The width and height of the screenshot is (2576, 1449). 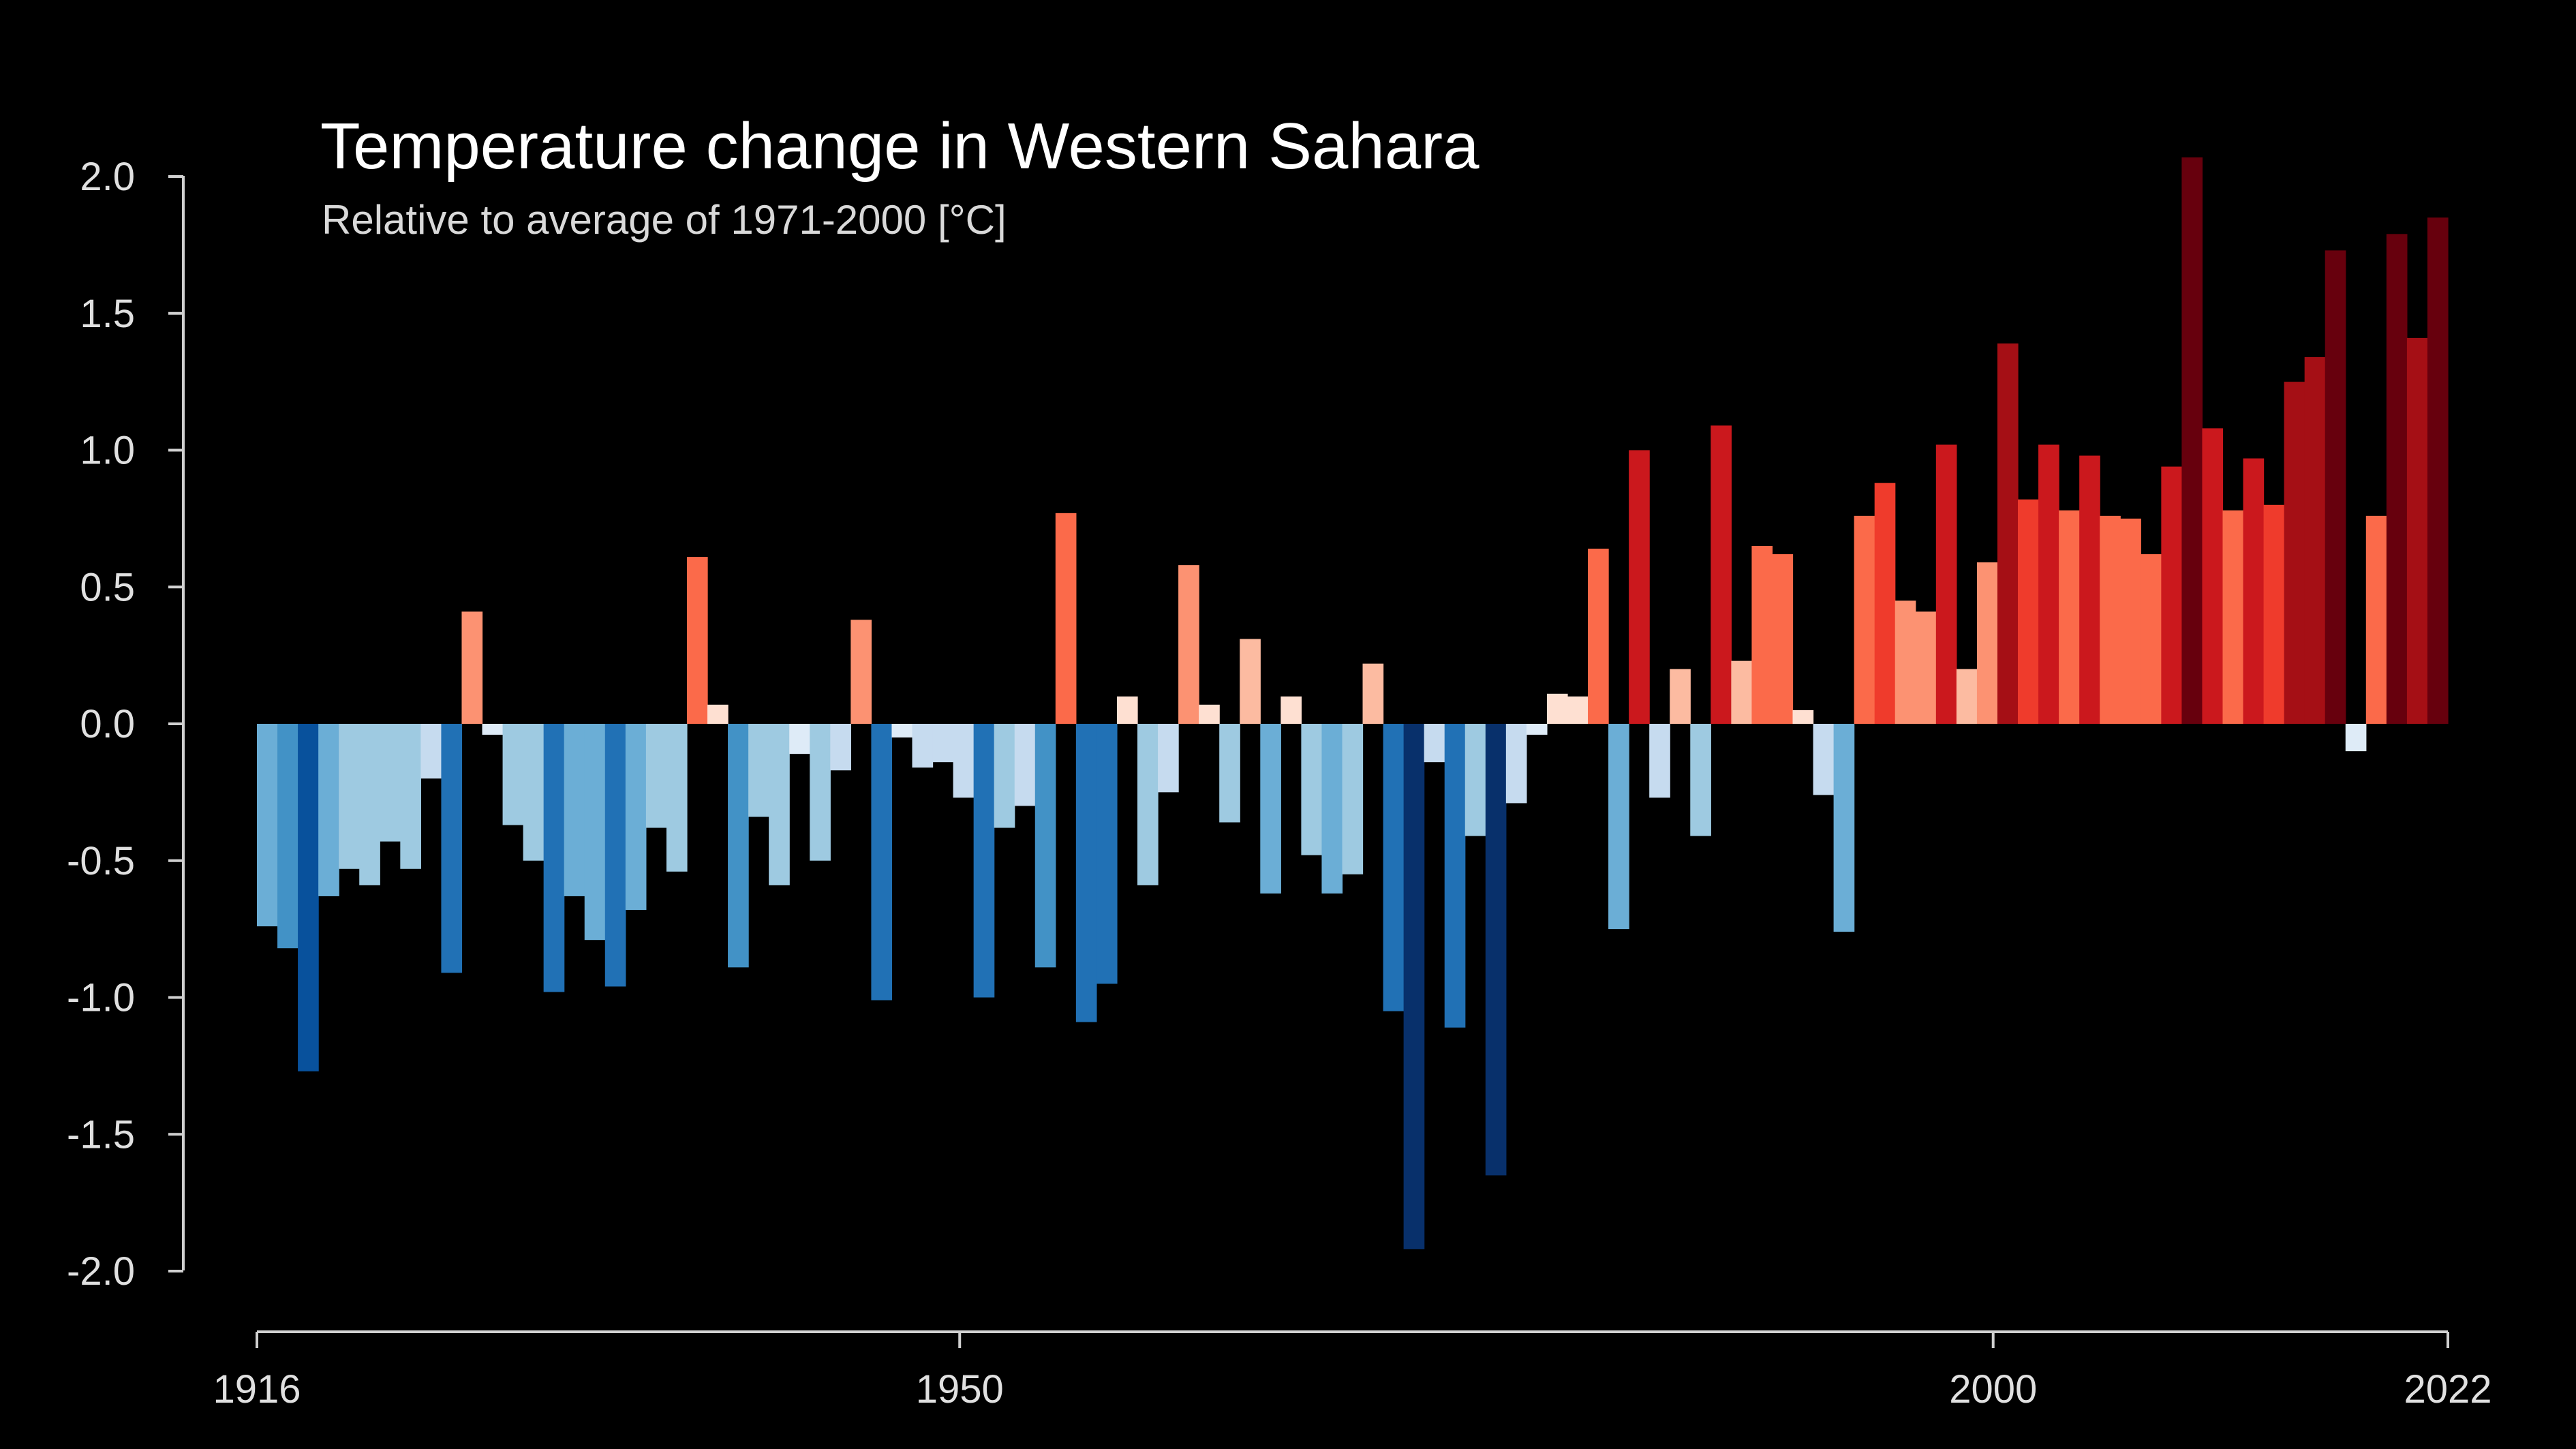 I want to click on bar-1977, so click(x=1516, y=764).